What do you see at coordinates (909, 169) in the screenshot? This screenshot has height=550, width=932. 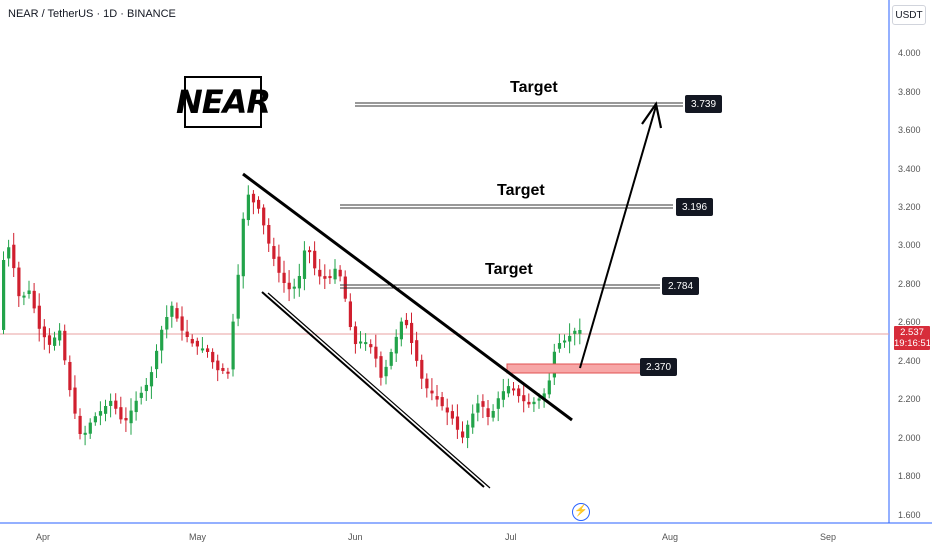 I see `price-tick: 3.400` at bounding box center [909, 169].